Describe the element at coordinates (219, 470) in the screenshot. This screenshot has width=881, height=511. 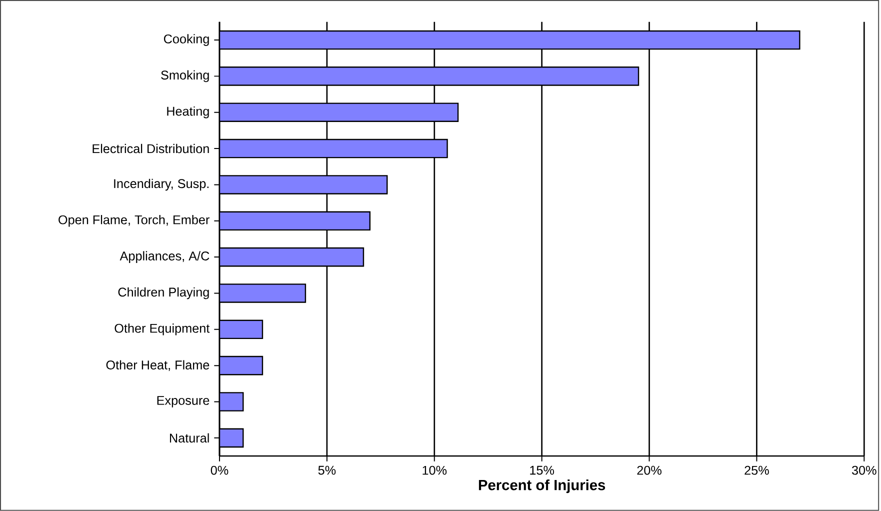
I see `x-tick-label: 0%` at that location.